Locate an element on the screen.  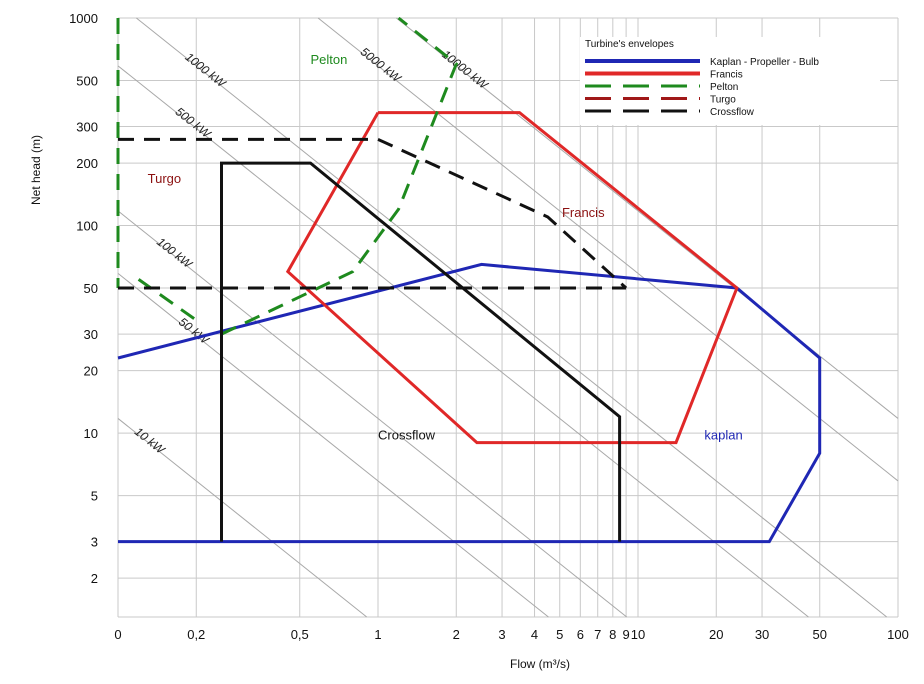
series-turgo is located at coordinates (373, 213).